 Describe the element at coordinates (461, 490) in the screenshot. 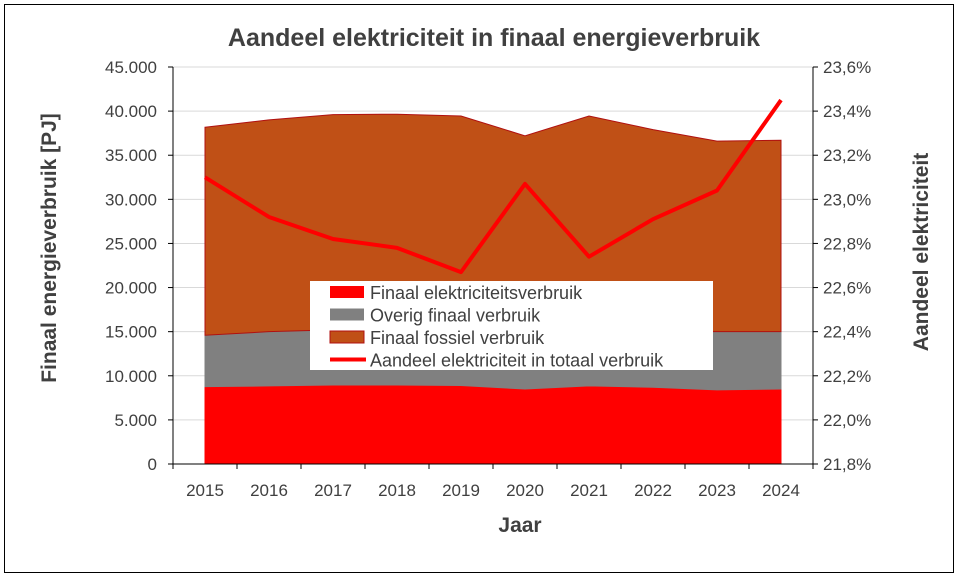

I see `x-tick-label: 2019` at that location.